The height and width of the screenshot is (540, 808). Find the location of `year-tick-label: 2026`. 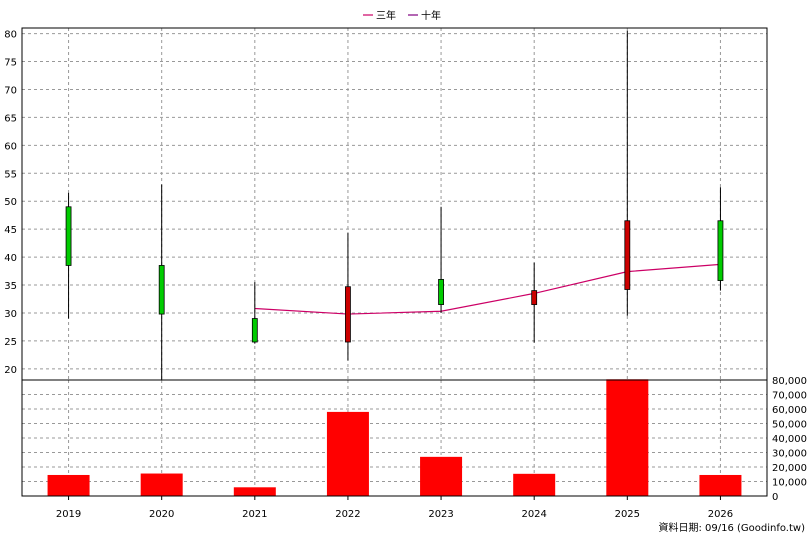

year-tick-label: 2026 is located at coordinates (720, 514).